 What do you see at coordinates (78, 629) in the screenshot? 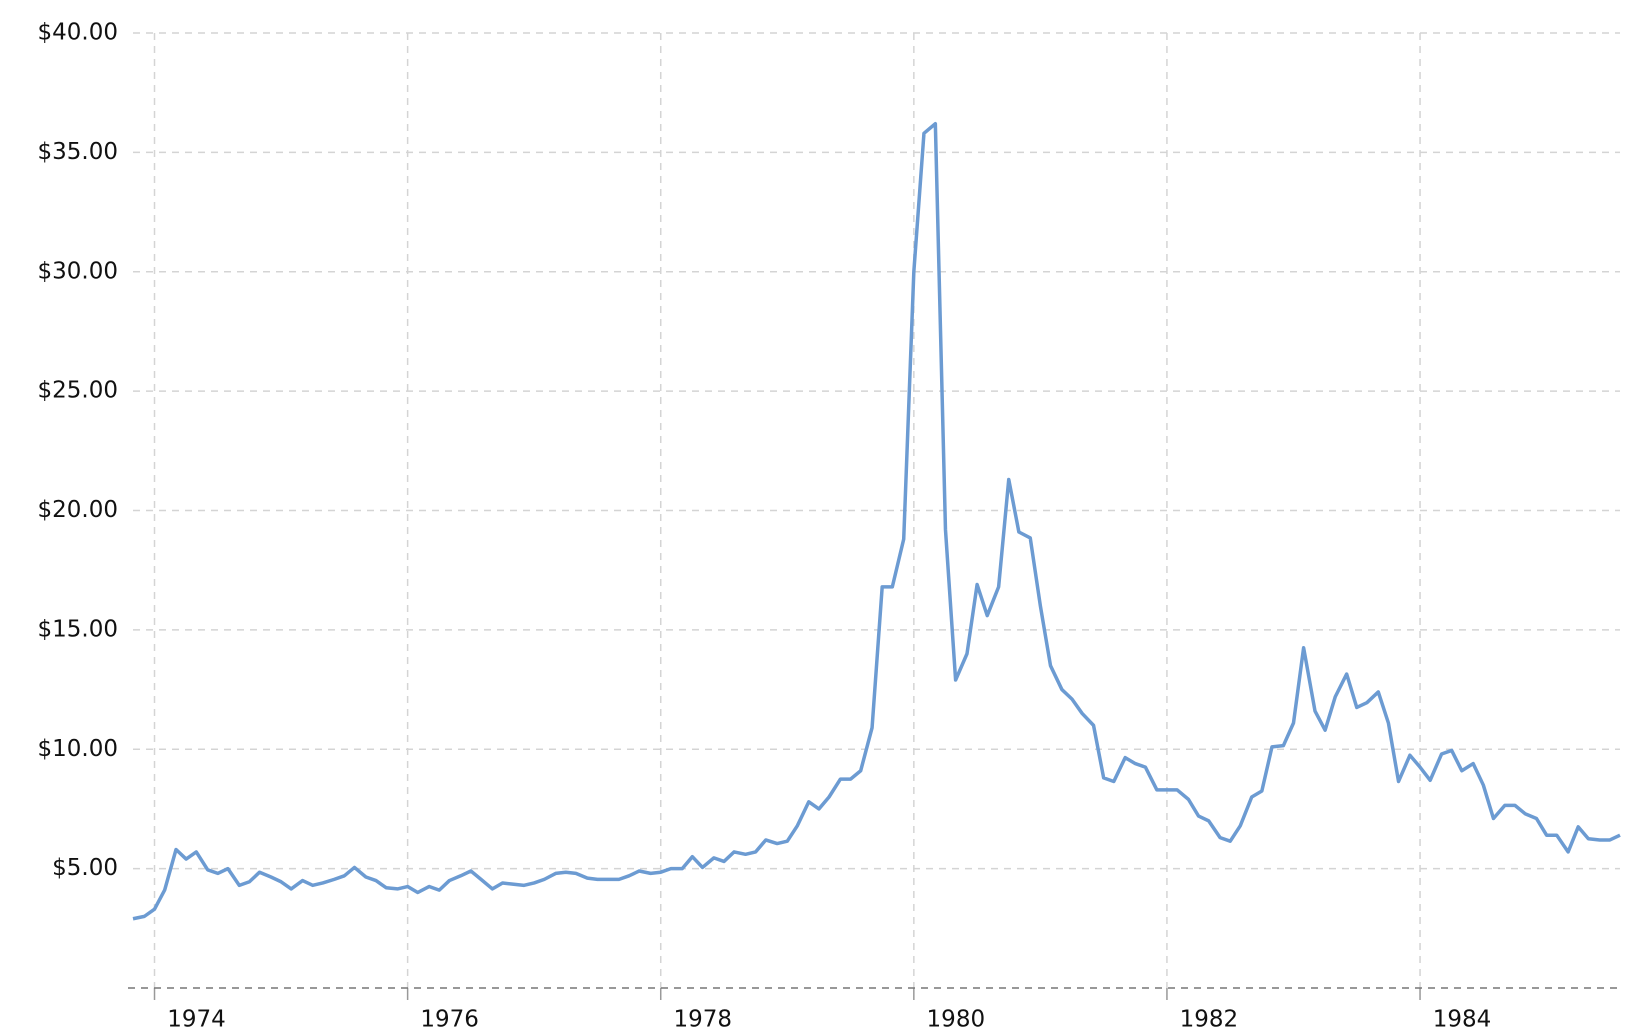
I see `y-tick-label: $15.00` at bounding box center [78, 629].